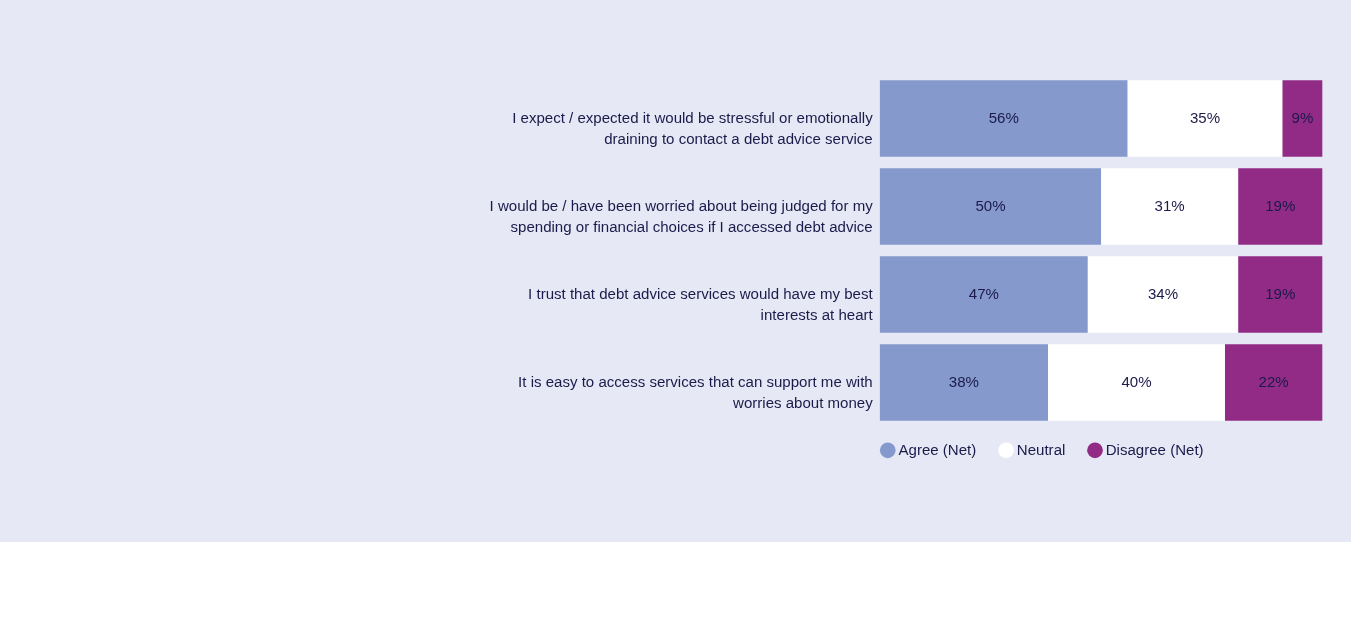 This screenshot has height=641, width=1351. Describe the element at coordinates (937, 449) in the screenshot. I see `legend-label: Agree (Net)` at that location.